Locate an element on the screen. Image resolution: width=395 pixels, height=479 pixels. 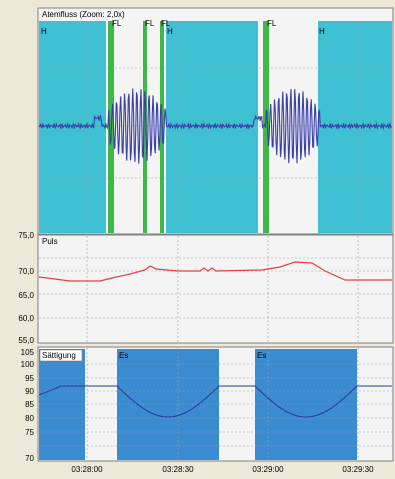
pulse-y-tick-55: 55,0 is located at coordinates (26, 340).